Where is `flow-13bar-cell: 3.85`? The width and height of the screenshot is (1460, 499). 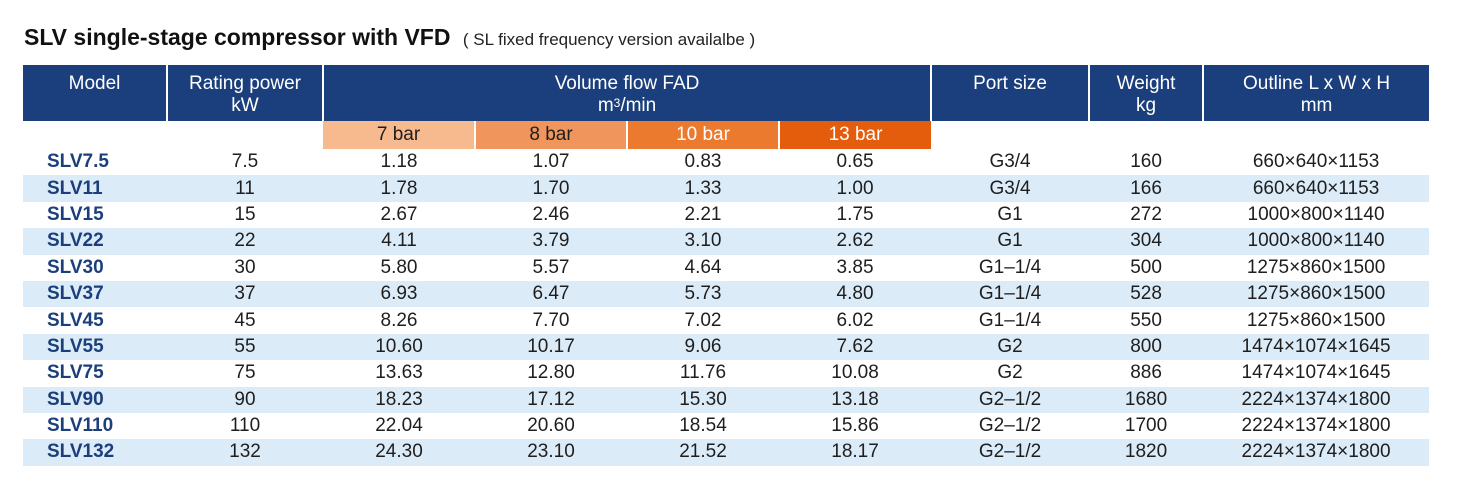 flow-13bar-cell: 3.85 is located at coordinates (855, 267).